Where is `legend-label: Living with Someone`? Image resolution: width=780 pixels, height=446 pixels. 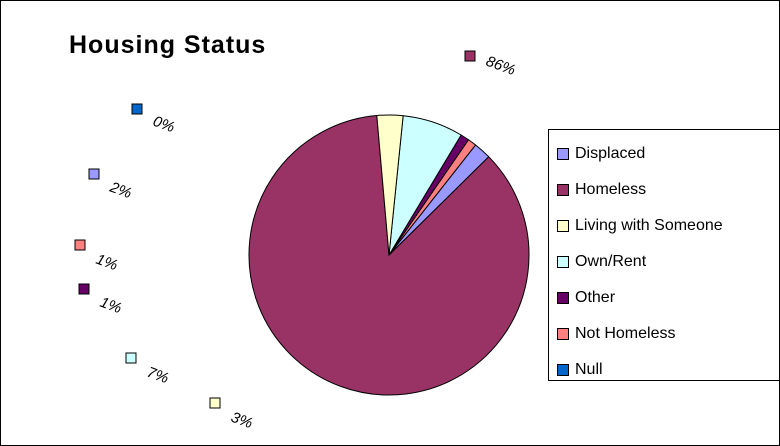 legend-label: Living with Someone is located at coordinates (649, 225).